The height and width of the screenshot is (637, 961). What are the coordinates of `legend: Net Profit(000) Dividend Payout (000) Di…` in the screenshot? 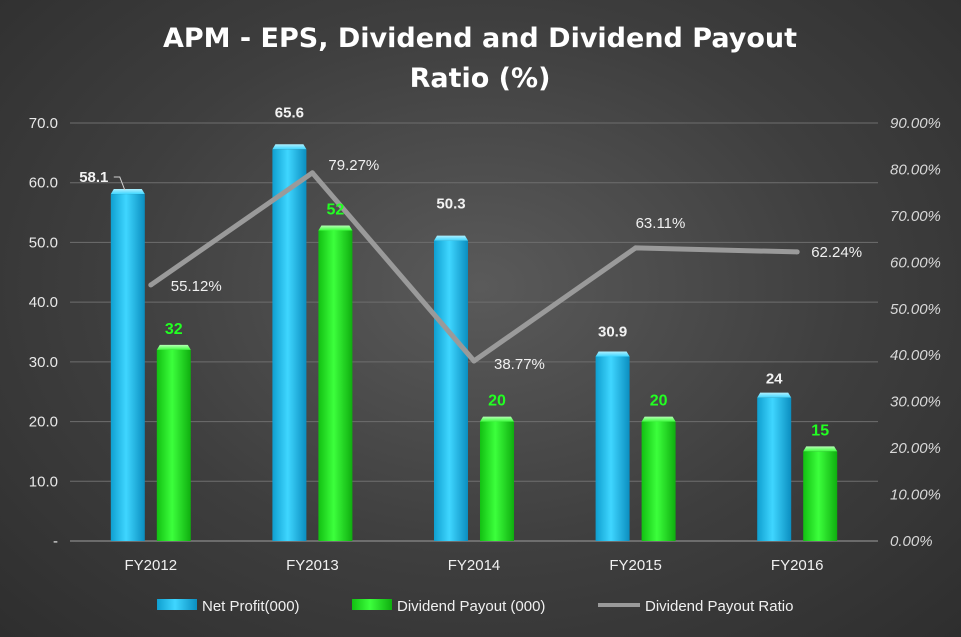 It's located at (475, 606).